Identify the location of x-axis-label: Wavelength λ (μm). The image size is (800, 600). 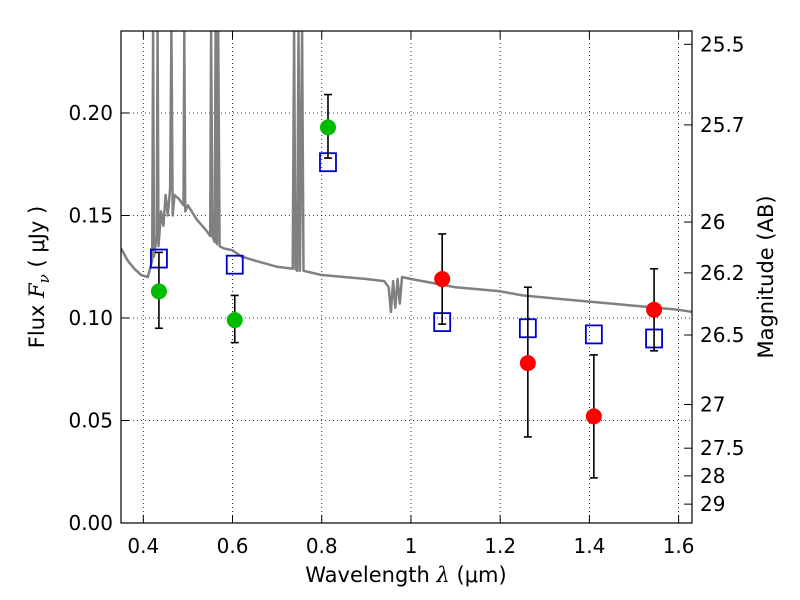
(405, 575).